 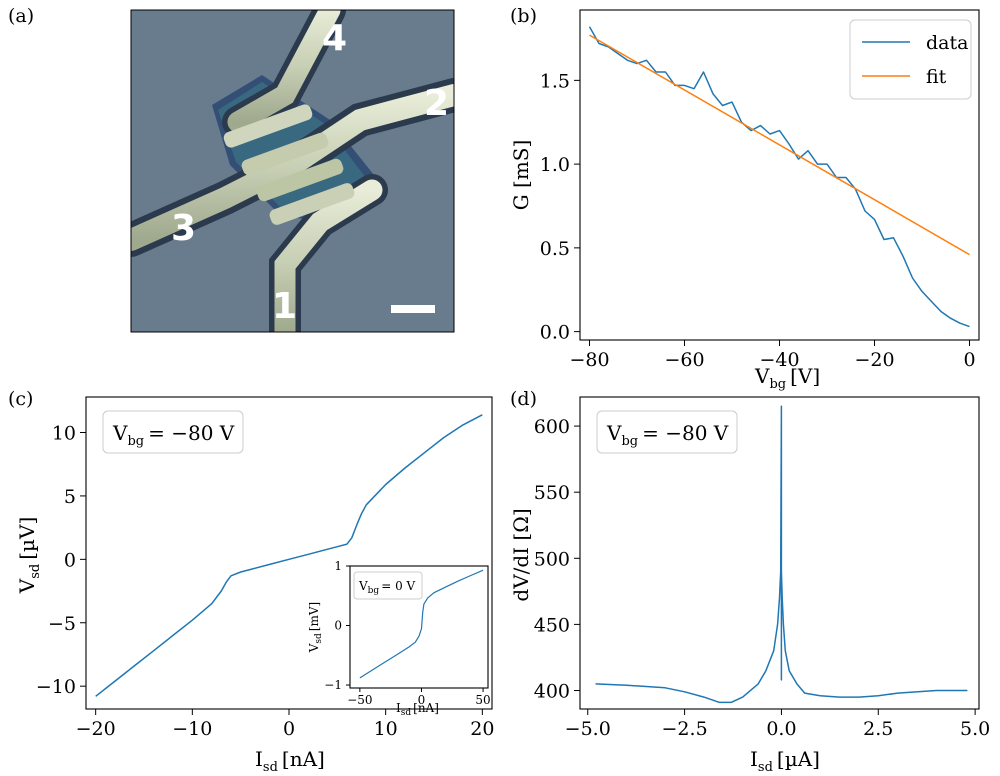 I want to click on chart-d-xtick-label: −2.5, so click(x=685, y=729).